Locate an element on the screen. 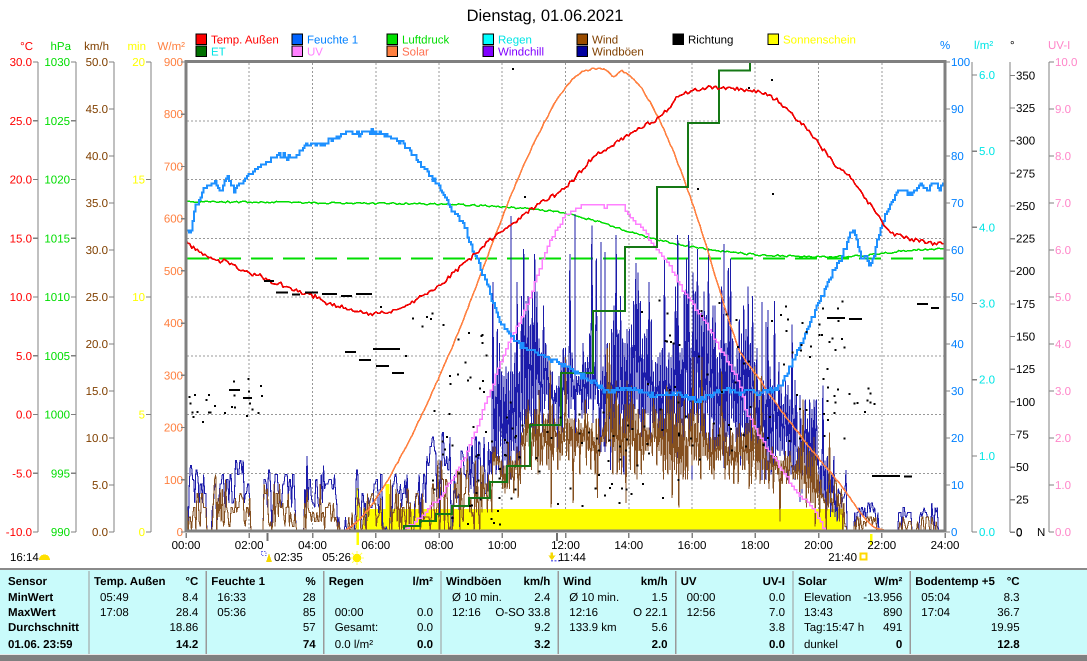  svg-text: 350 is located at coordinates (1025, 76).